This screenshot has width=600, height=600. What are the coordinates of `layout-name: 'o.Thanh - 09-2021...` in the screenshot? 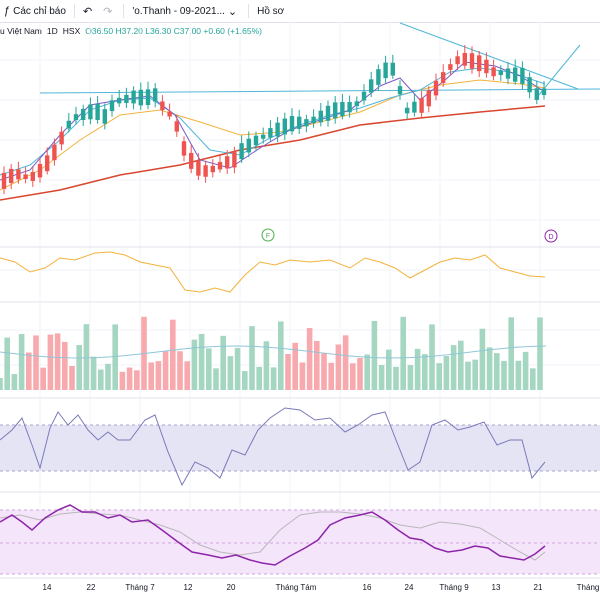 It's located at (178, 11).